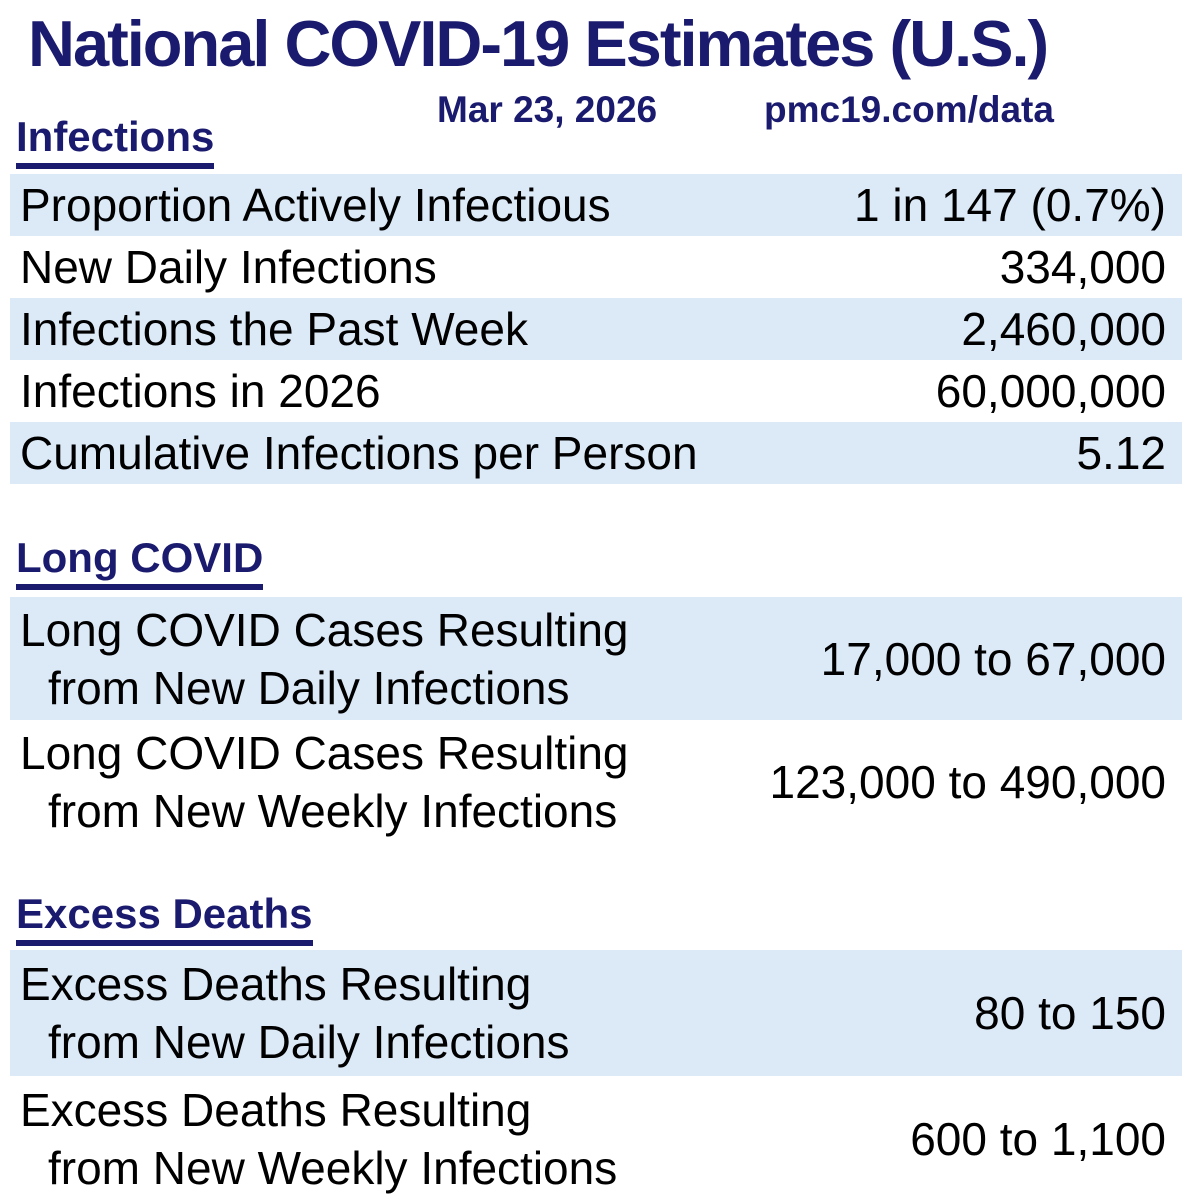 This screenshot has width=1195, height=1203. What do you see at coordinates (909, 109) in the screenshot?
I see `source-url: pmc19.com/data` at bounding box center [909, 109].